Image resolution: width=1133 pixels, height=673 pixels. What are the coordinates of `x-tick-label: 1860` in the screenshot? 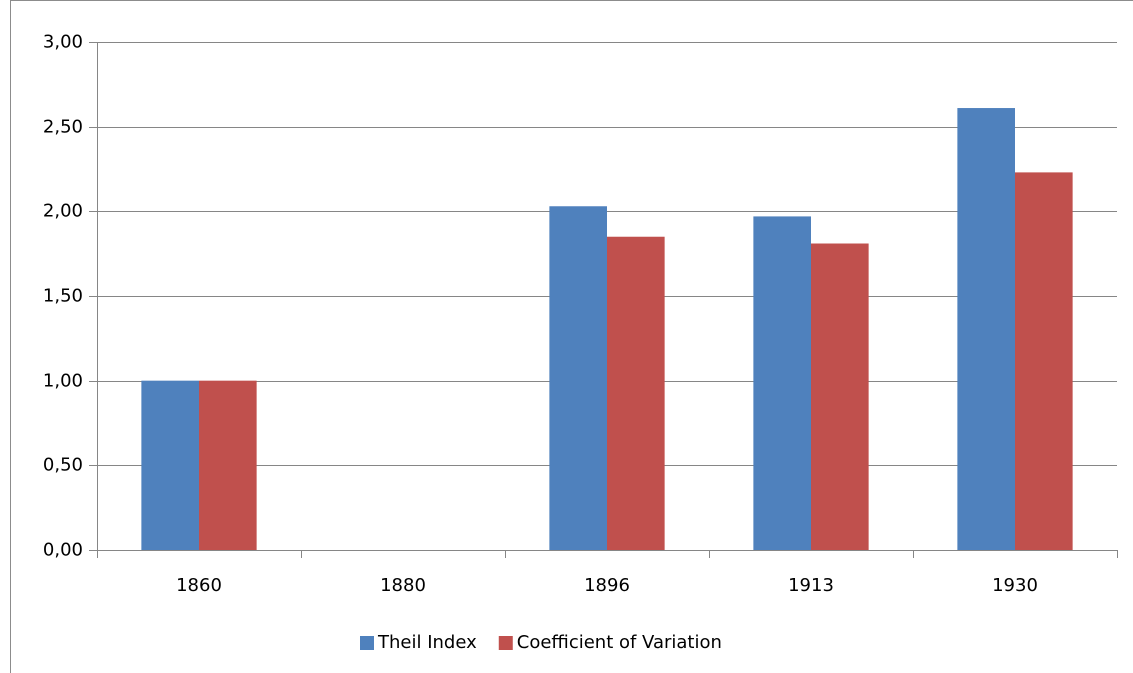 It's located at (199, 585).